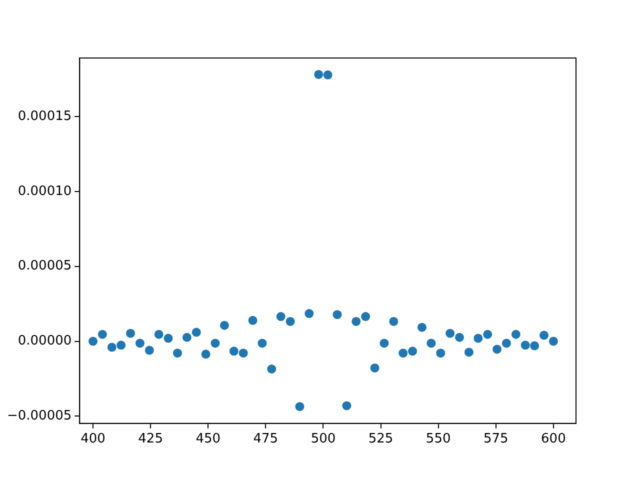 This screenshot has height=480, width=640. What do you see at coordinates (45, 116) in the screenshot?
I see `y-tick-label: 0.00015` at bounding box center [45, 116].